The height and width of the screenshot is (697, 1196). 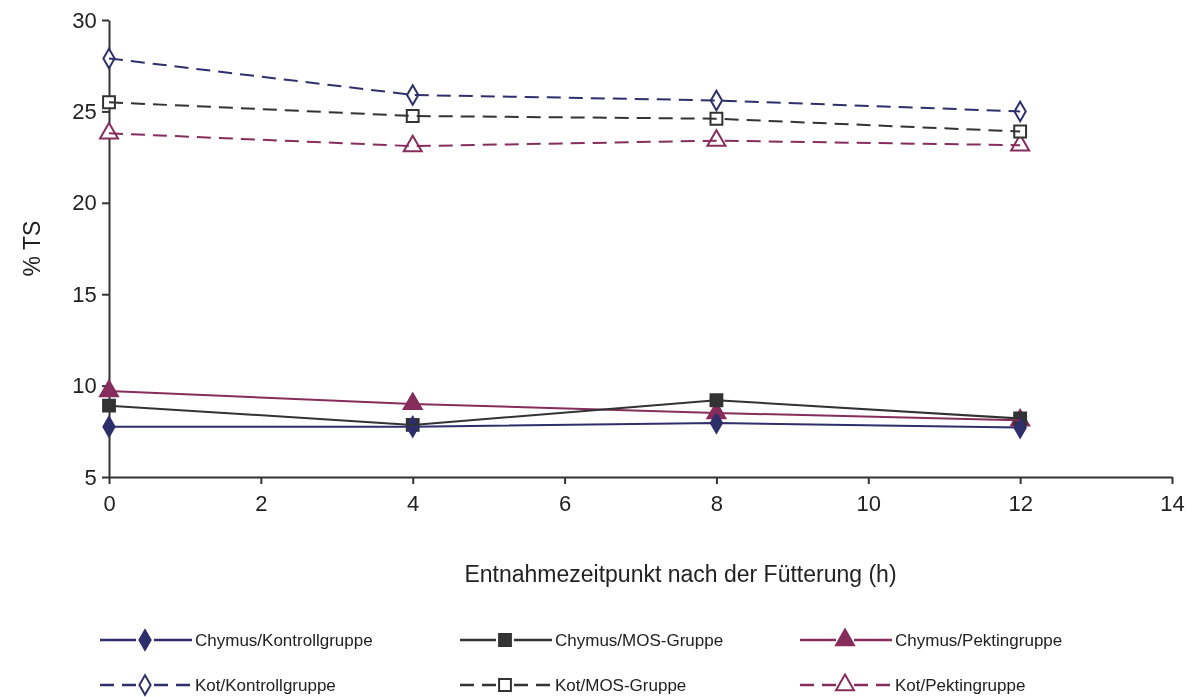 I want to click on legend-label: Kot/MOS-Gruppe, so click(x=621, y=685).